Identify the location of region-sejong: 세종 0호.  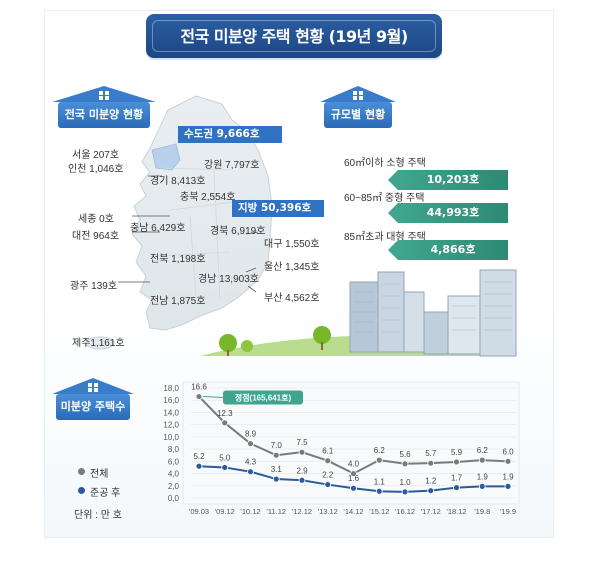
(96, 219).